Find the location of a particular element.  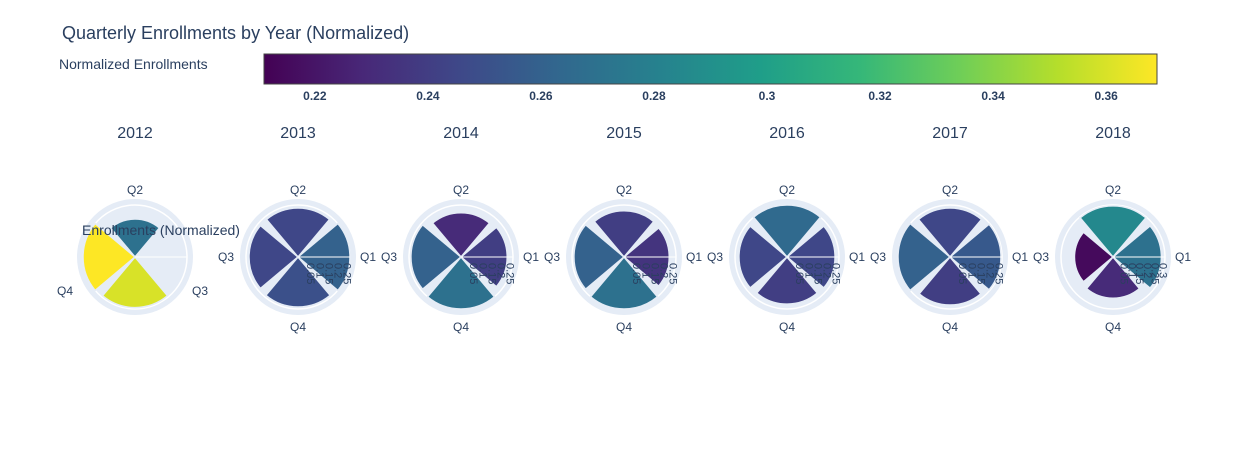

panel-year-label: 2015 is located at coordinates (624, 133).